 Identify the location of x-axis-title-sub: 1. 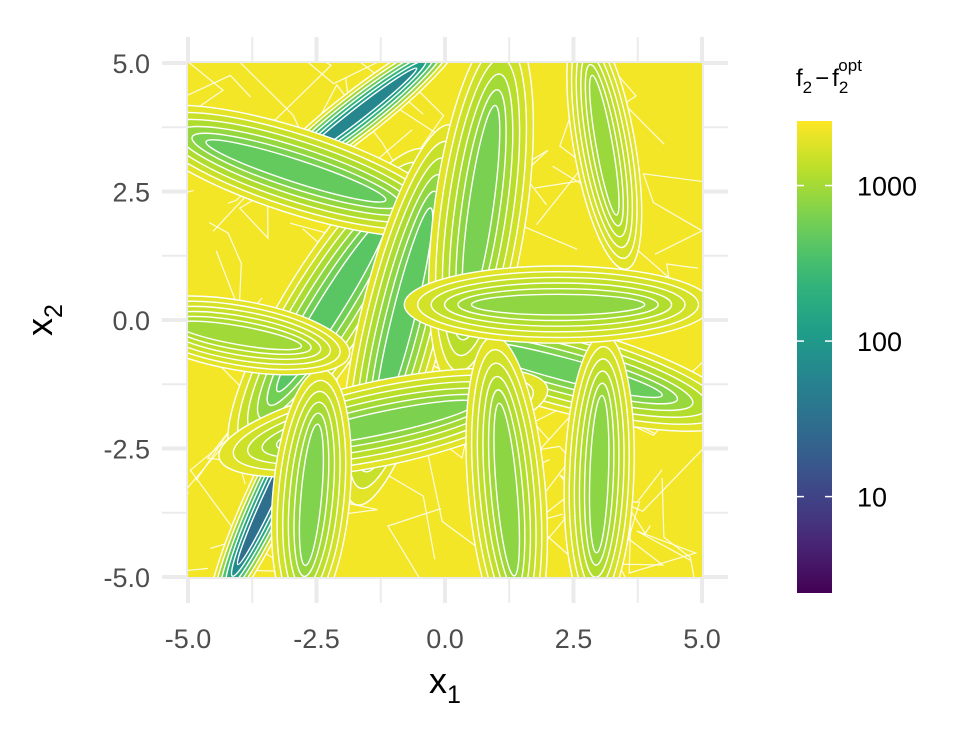
(454, 695).